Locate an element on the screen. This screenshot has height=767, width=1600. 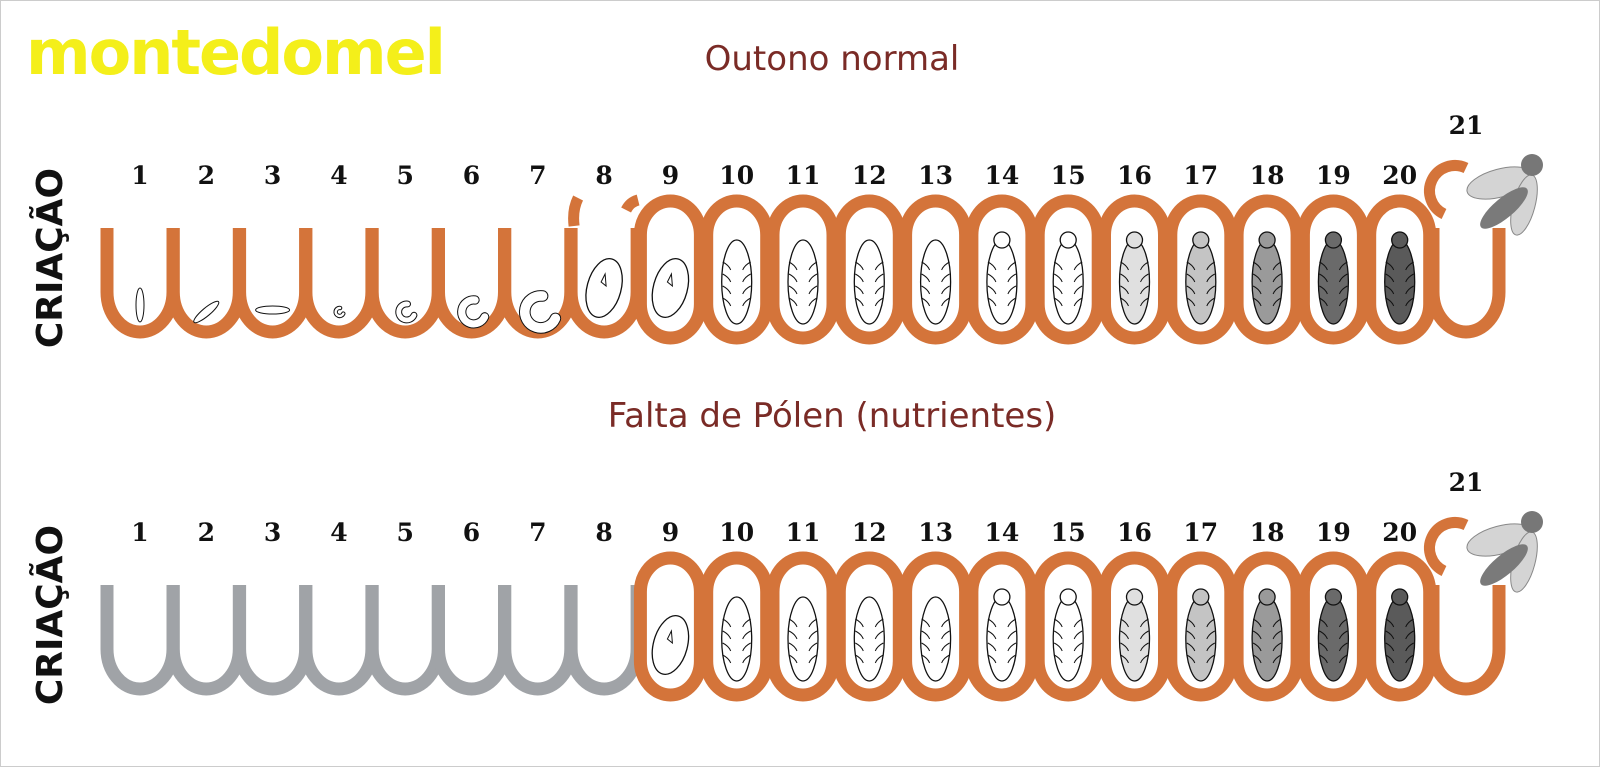
day-number: 11 is located at coordinates (803, 532).